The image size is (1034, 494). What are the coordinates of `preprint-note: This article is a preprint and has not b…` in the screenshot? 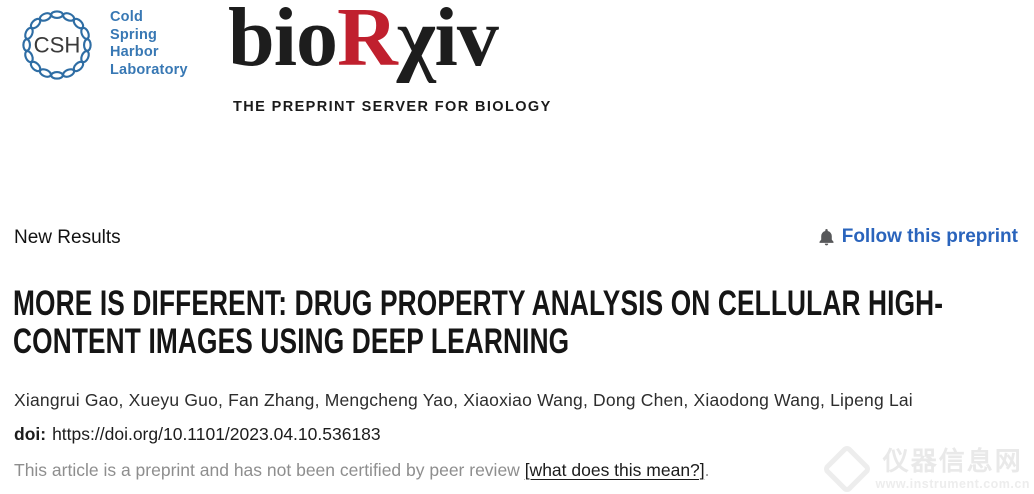 It's located at (362, 470).